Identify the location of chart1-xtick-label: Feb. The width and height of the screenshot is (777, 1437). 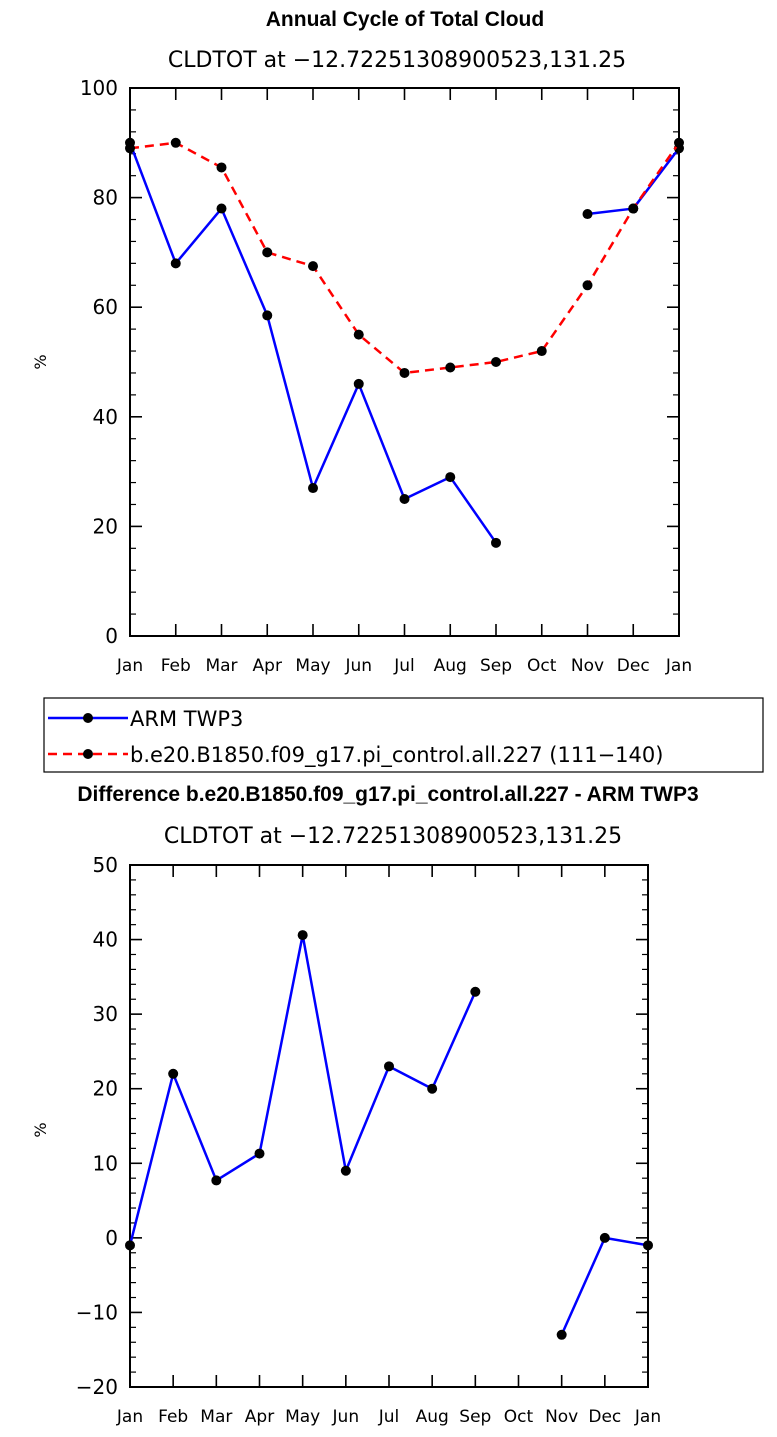
(176, 666).